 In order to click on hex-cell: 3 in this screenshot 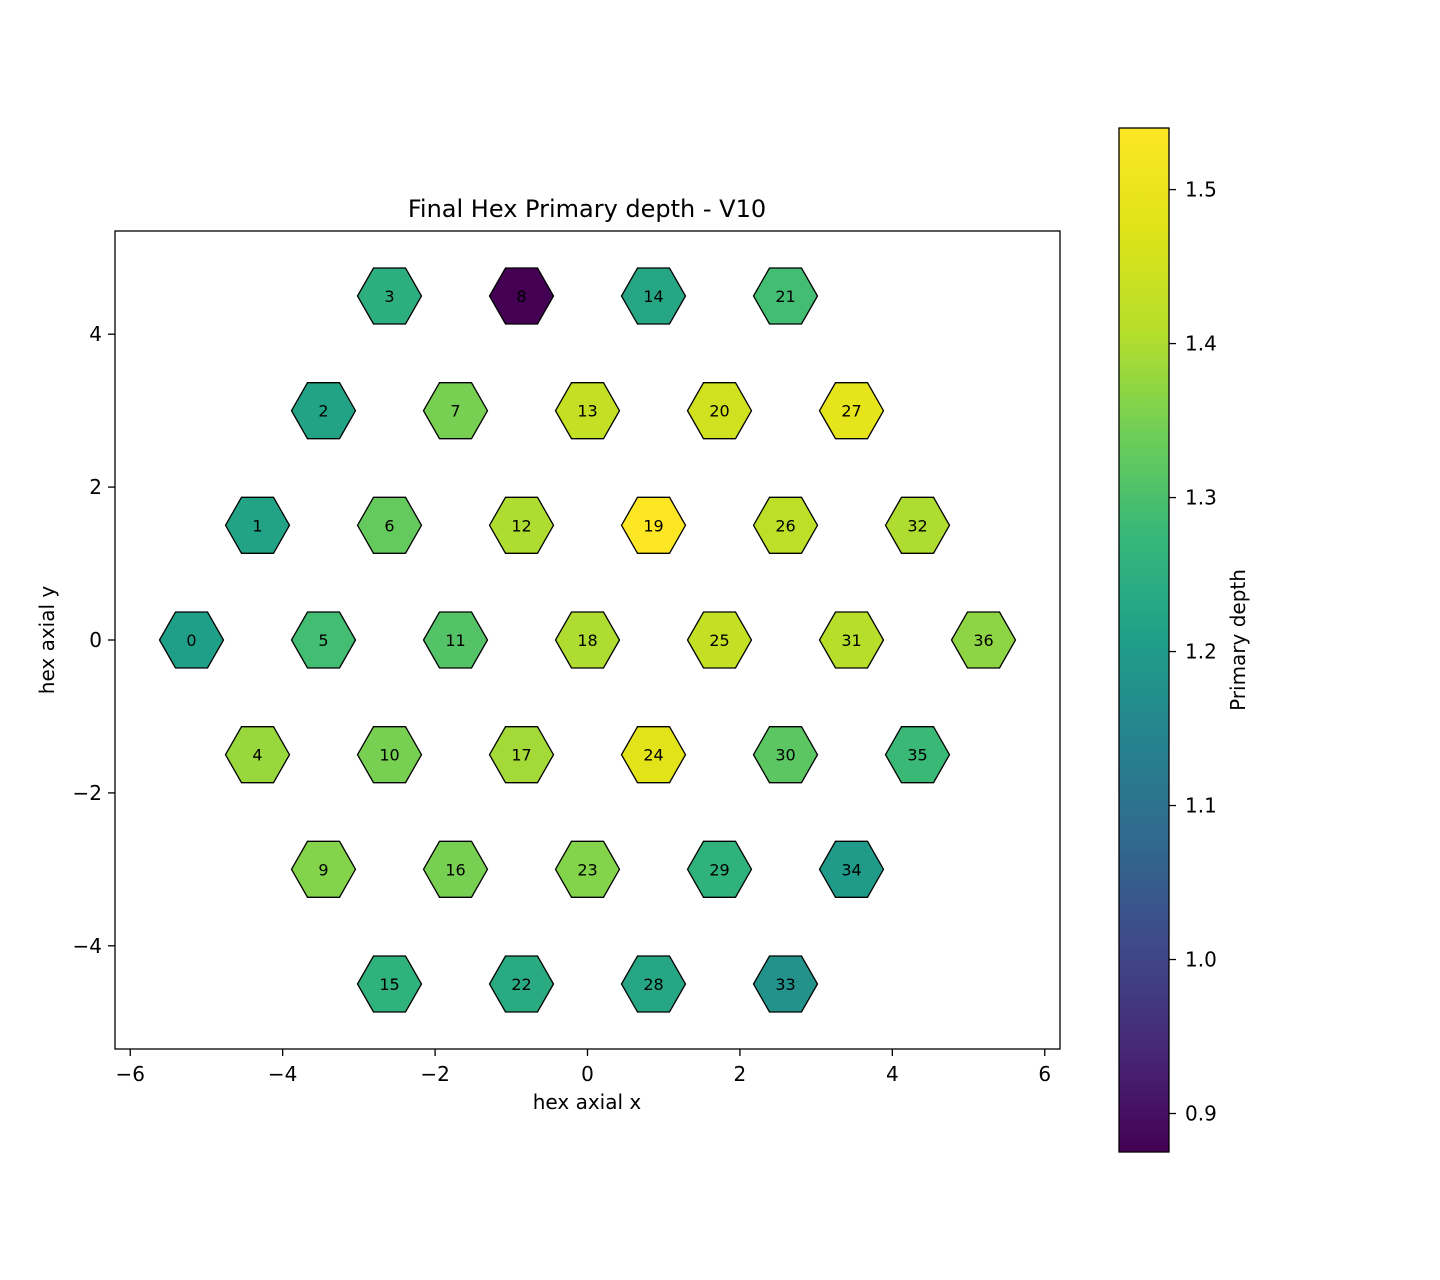, I will do `click(389, 296)`.